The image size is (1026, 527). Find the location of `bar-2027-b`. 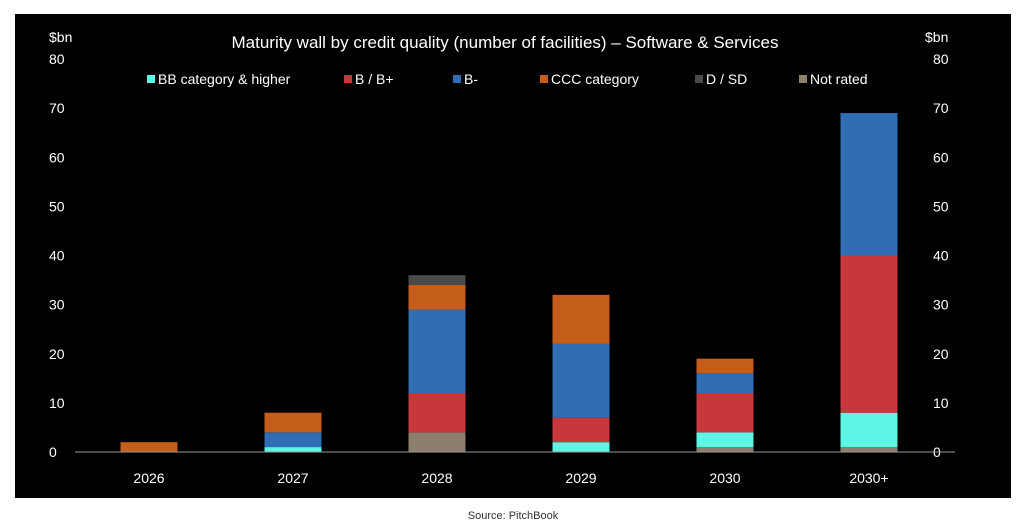

bar-2027-b is located at coordinates (293, 440).